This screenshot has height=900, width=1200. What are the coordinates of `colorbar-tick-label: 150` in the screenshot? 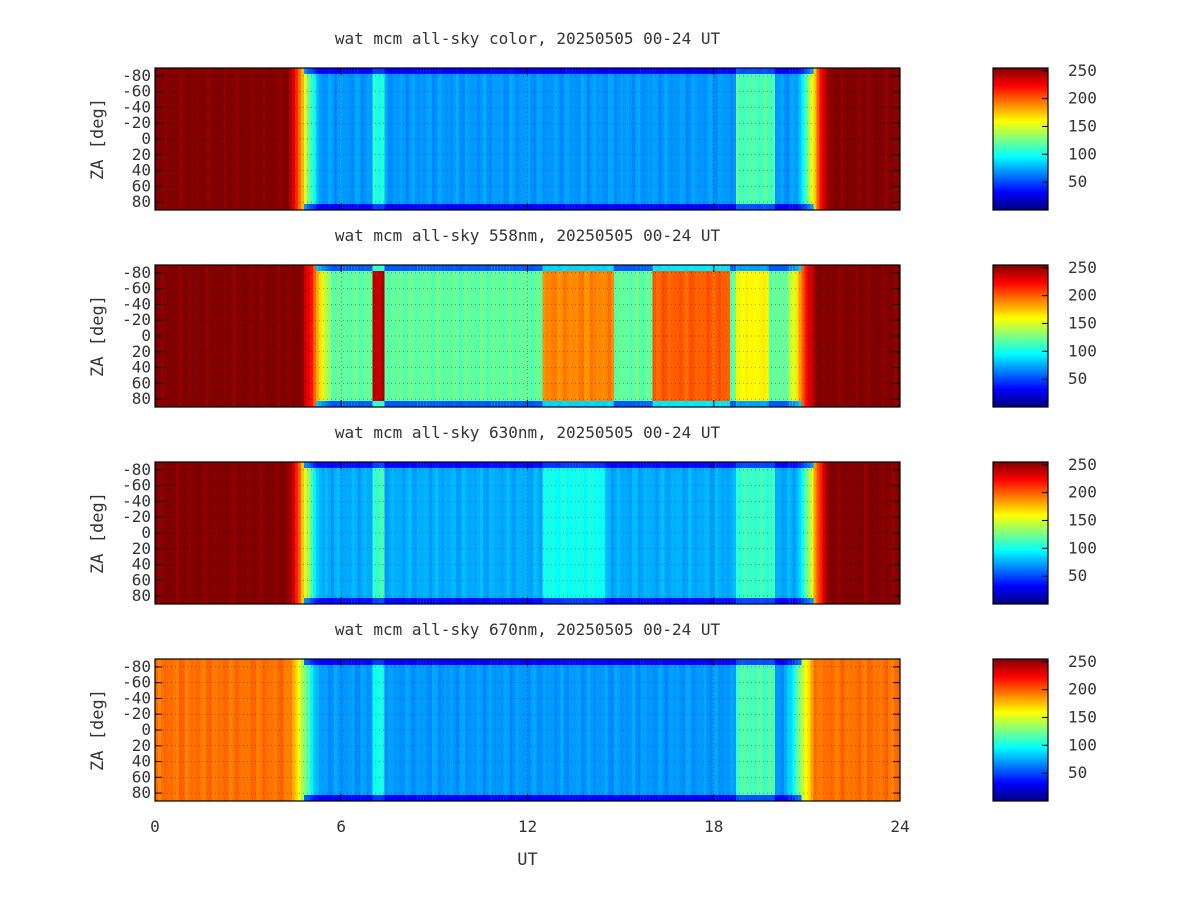 It's located at (1082, 125).